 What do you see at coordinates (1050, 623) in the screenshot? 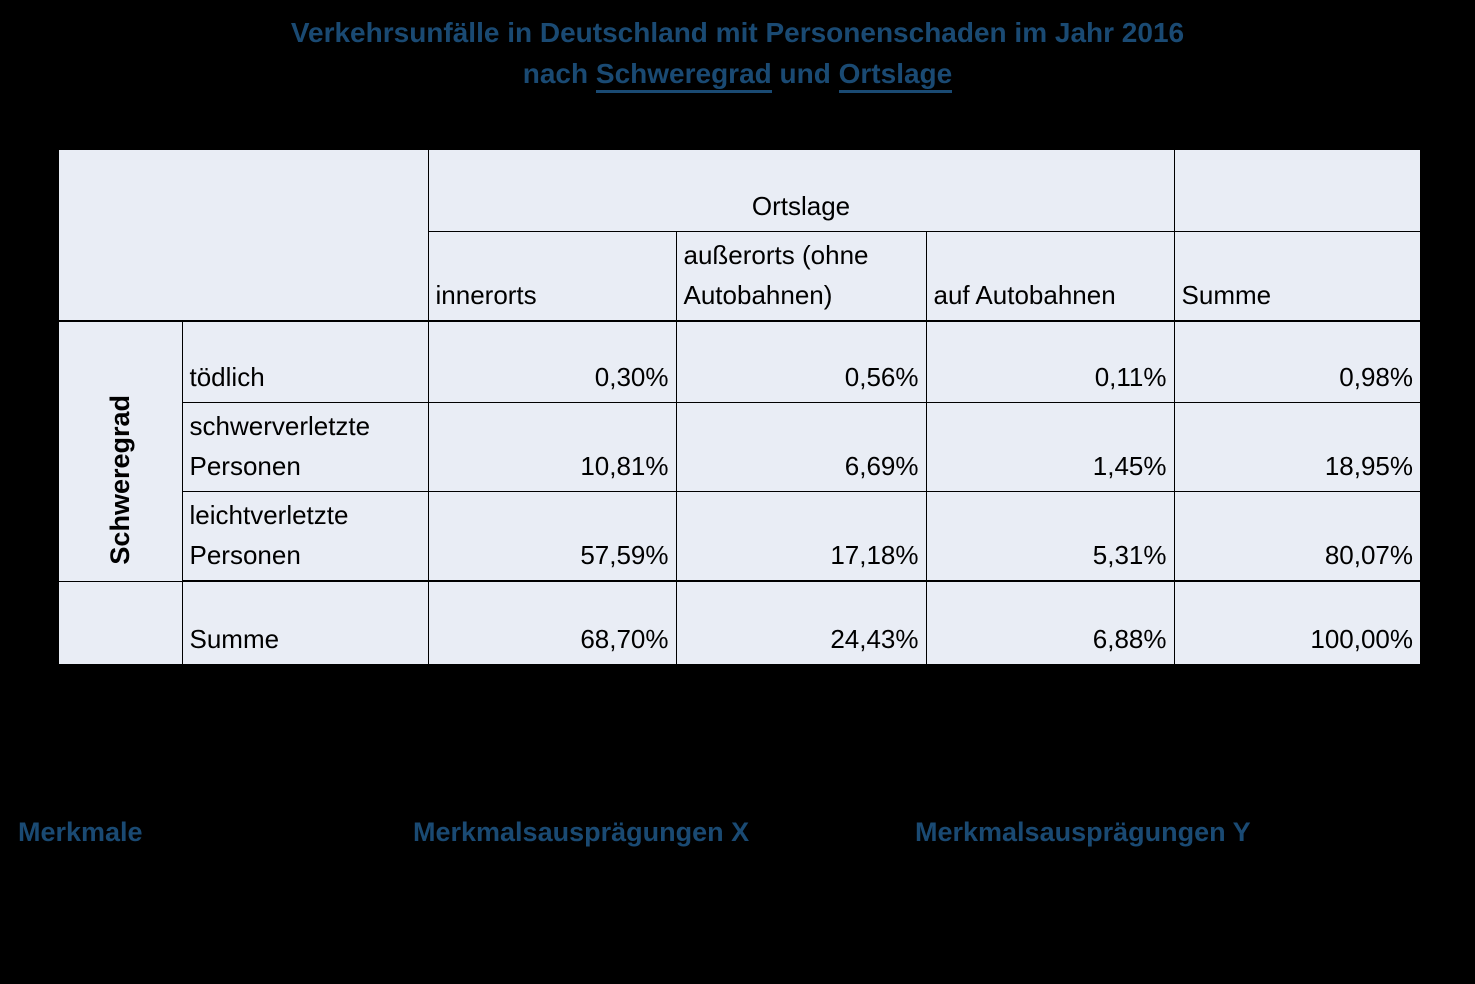
I see `cell-summe-autobahnen: 6,88%` at bounding box center [1050, 623].